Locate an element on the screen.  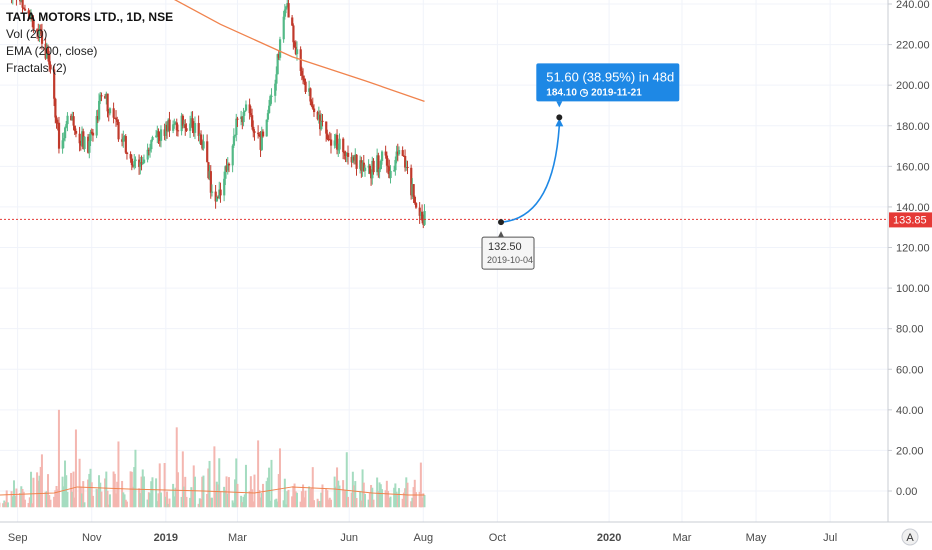
auto-scale-button is located at coordinates (910, 537).